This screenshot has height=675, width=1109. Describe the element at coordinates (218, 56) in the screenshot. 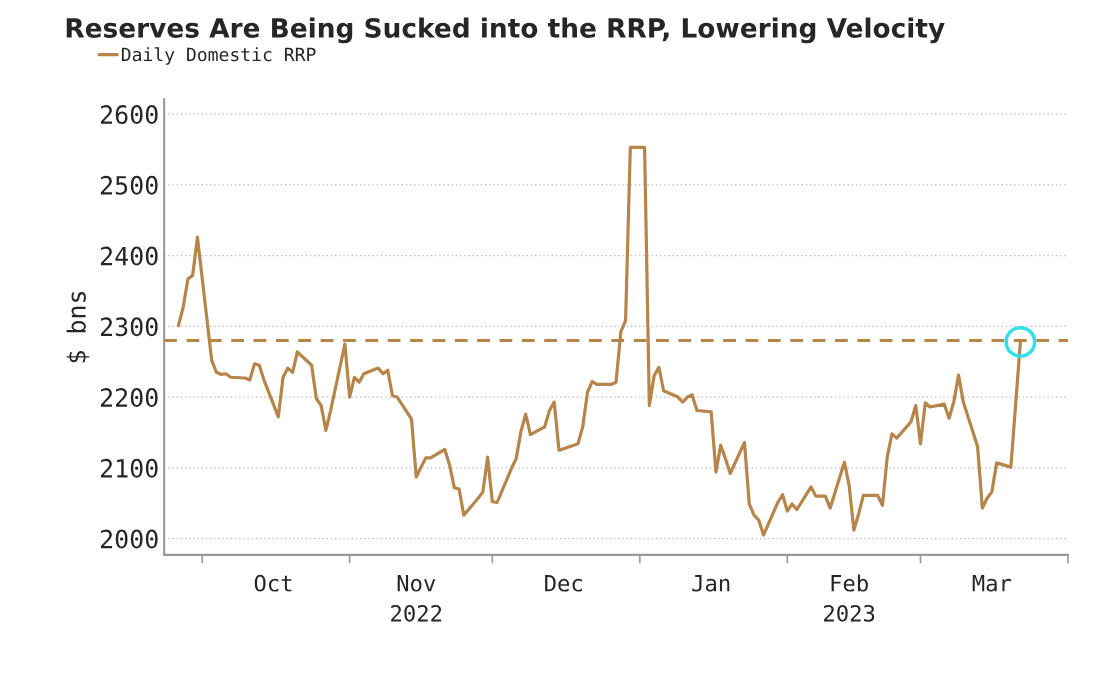

I see `legend-label: Daily Domestic RRP` at that location.